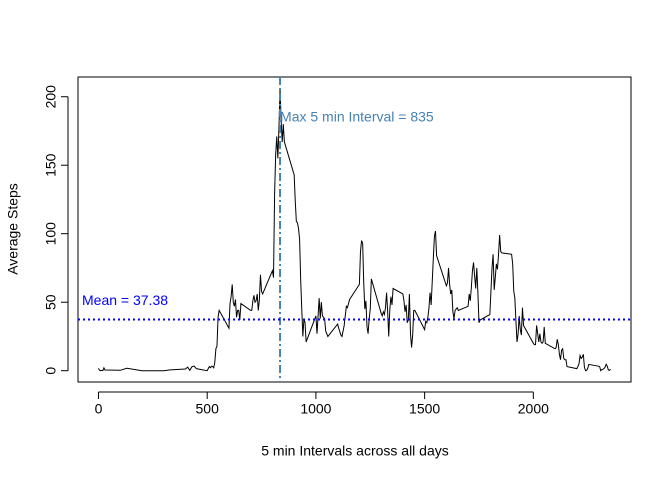  What do you see at coordinates (424, 409) in the screenshot?
I see `x-tick-label: 1500` at bounding box center [424, 409].